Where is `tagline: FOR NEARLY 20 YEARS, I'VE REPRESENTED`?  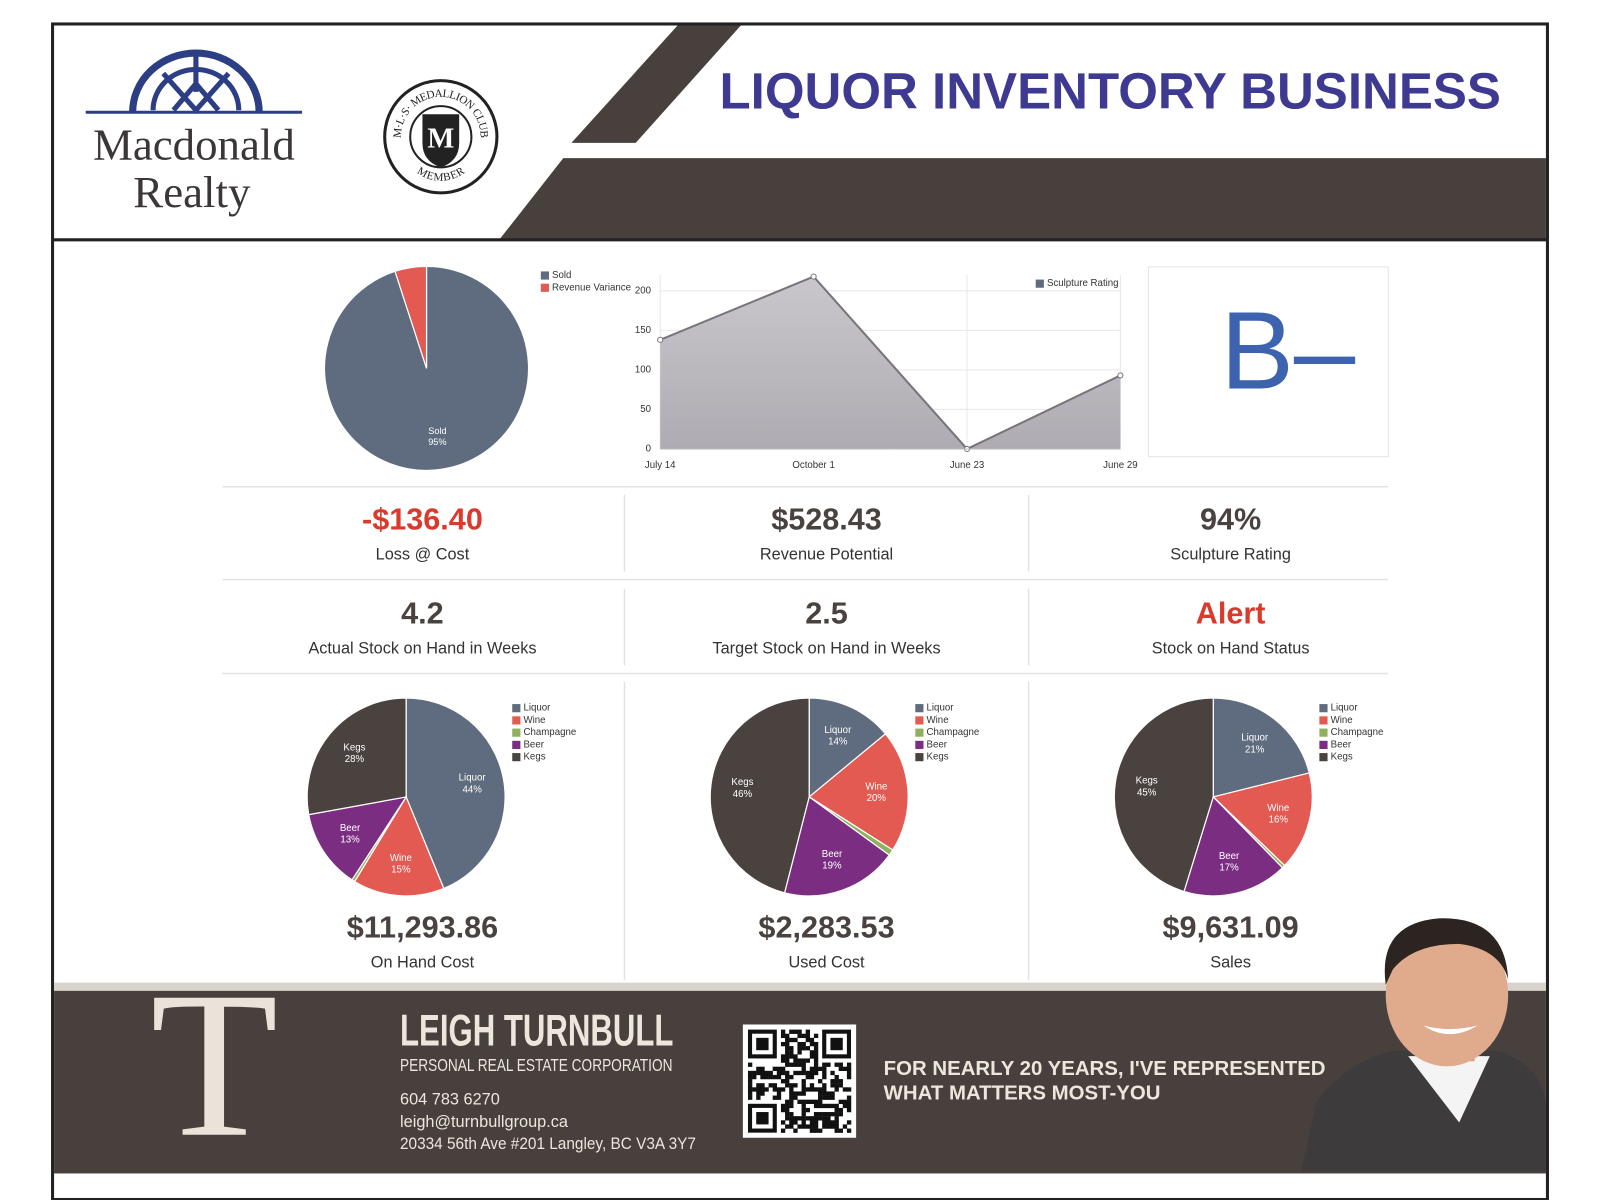
tagline: FOR NEARLY 20 YEARS, I'VE REPRESENTED is located at coordinates (1105, 1069).